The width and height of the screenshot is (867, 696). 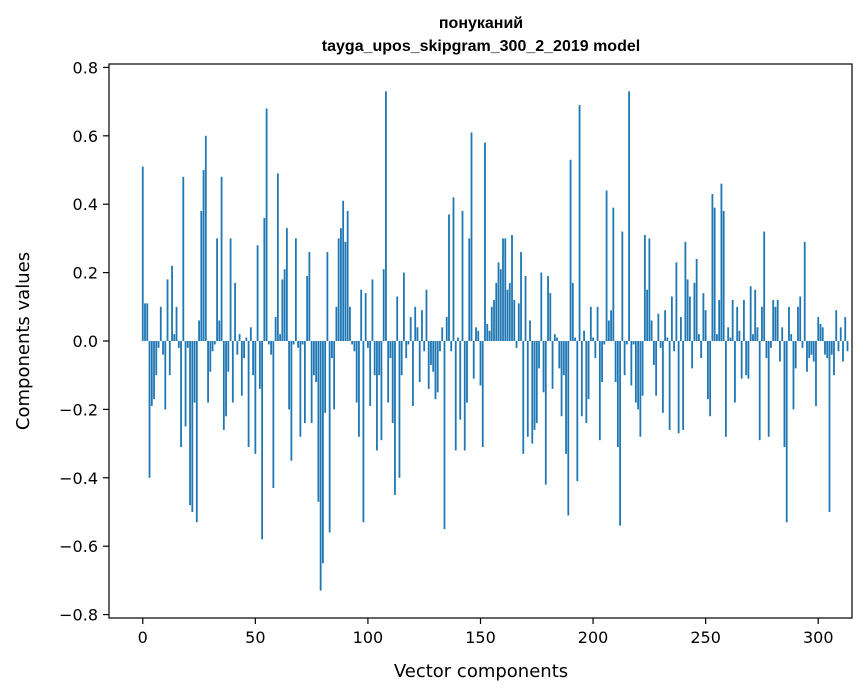 What do you see at coordinates (481, 671) in the screenshot?
I see `x-axis-label: Vector components` at bounding box center [481, 671].